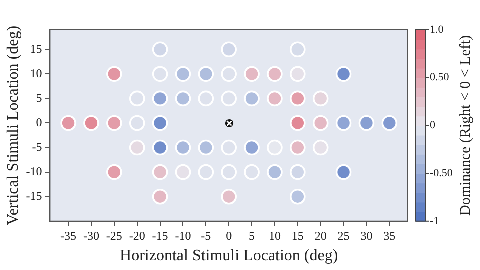 The image size is (480, 270). Describe the element at coordinates (435, 221) in the screenshot. I see `color-bar-label: -1` at that location.